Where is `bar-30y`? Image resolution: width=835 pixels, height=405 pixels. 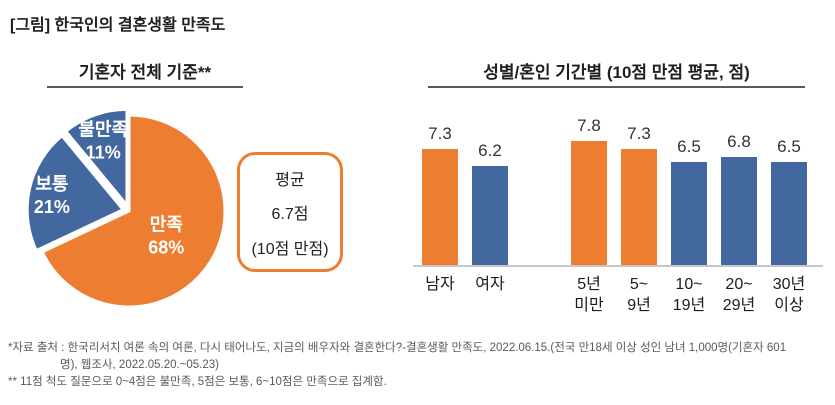
bar-30y is located at coordinates (789, 213).